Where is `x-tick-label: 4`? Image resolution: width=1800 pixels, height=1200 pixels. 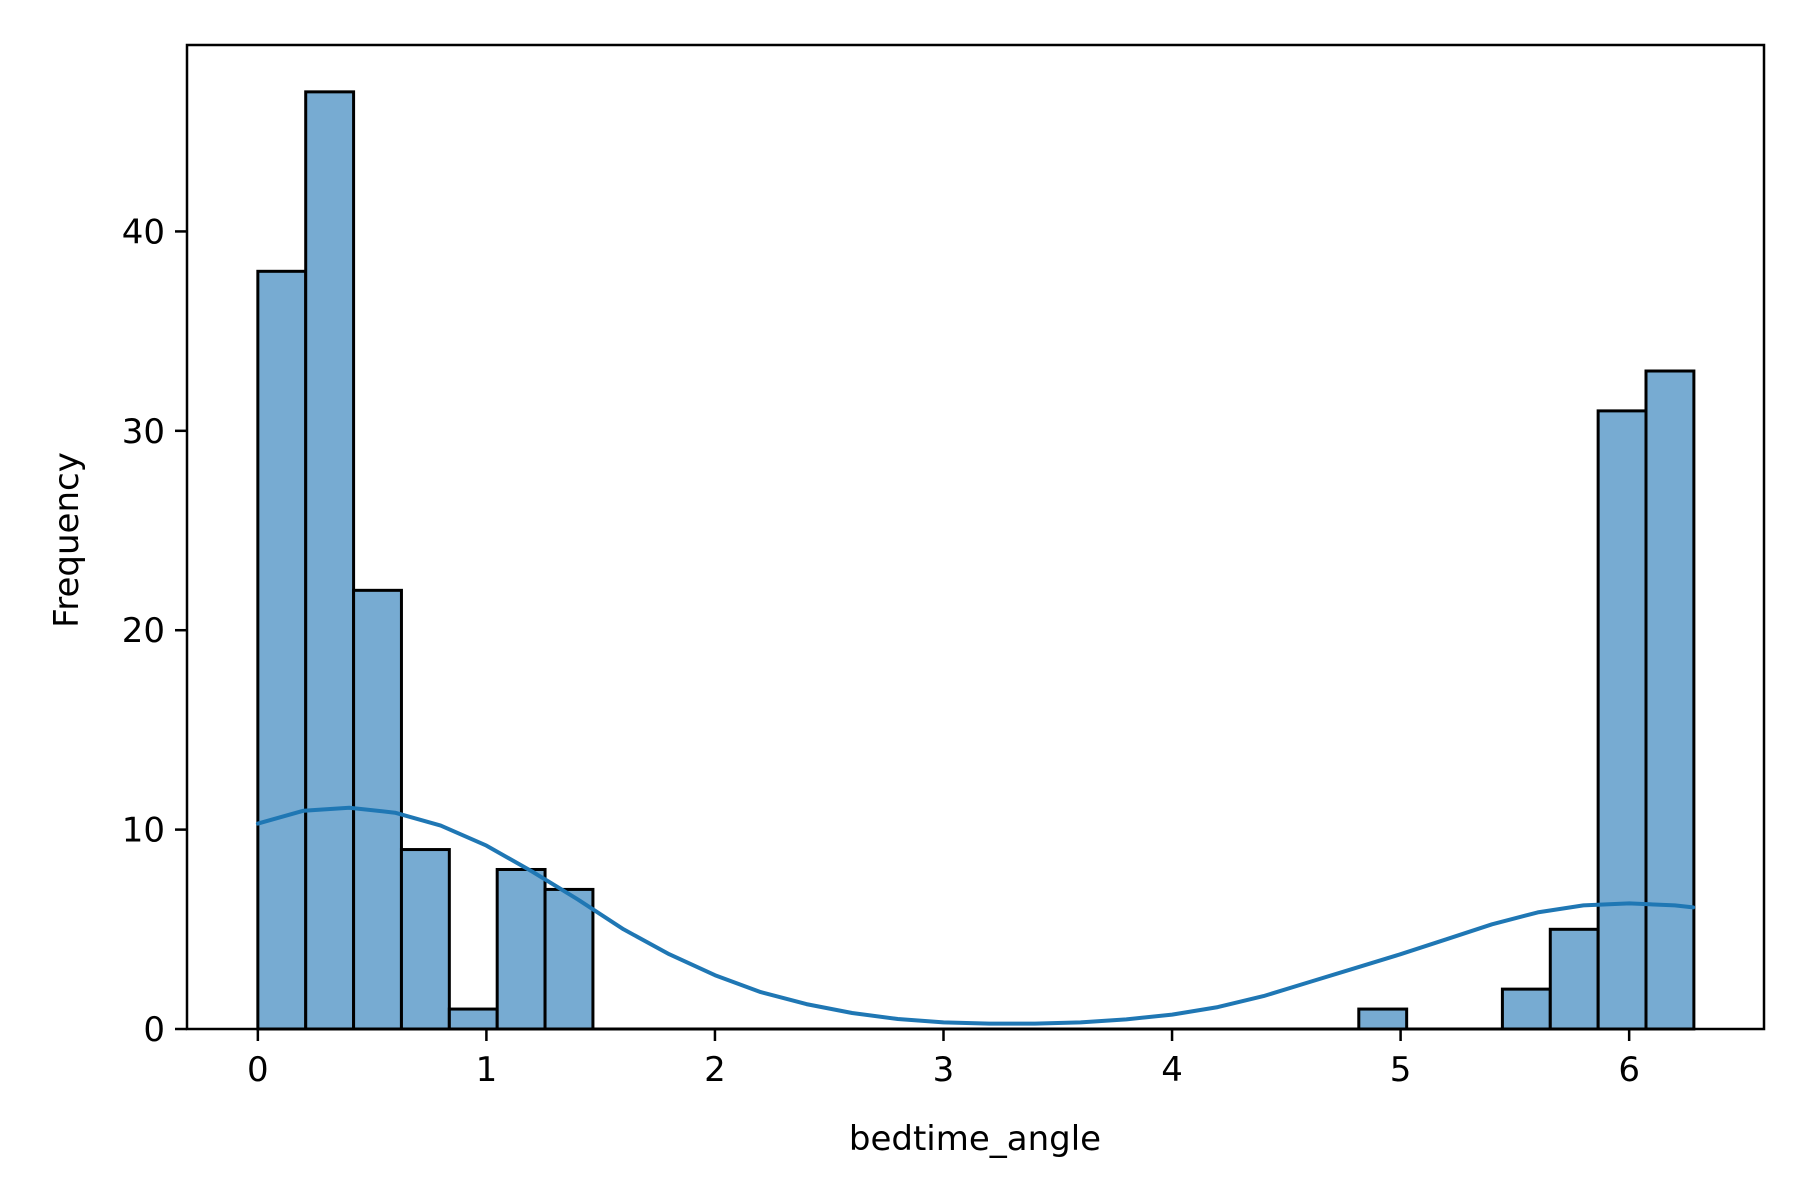 x-tick-label: 4 is located at coordinates (1172, 1070).